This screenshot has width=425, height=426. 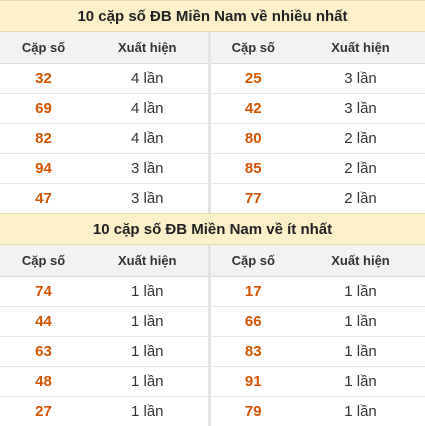 What do you see at coordinates (252, 382) in the screenshot?
I see `pair-number: 91` at bounding box center [252, 382].